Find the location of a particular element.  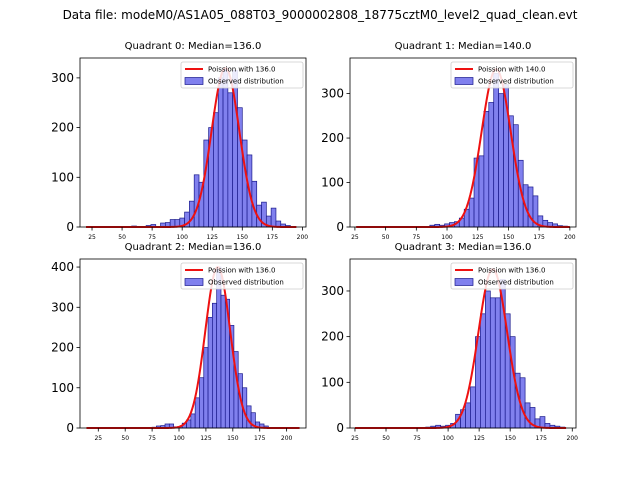

legend-label: Poission with 140.0 is located at coordinates (512, 70).